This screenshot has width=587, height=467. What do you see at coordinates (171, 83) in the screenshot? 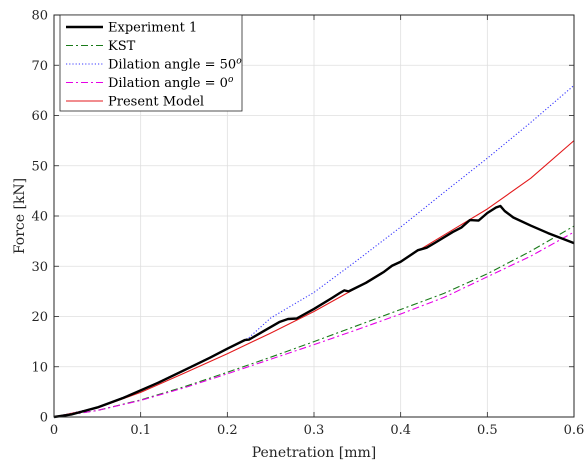
I see `legend-label: Dilation angle = 0o` at bounding box center [171, 83].